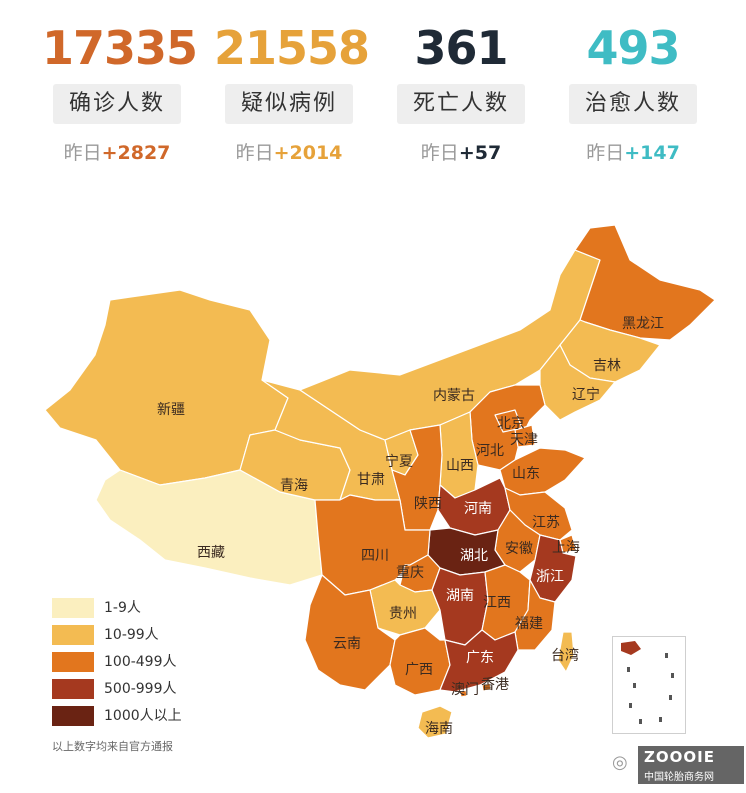  I want to click on deaths-number: 361, so click(461, 48).